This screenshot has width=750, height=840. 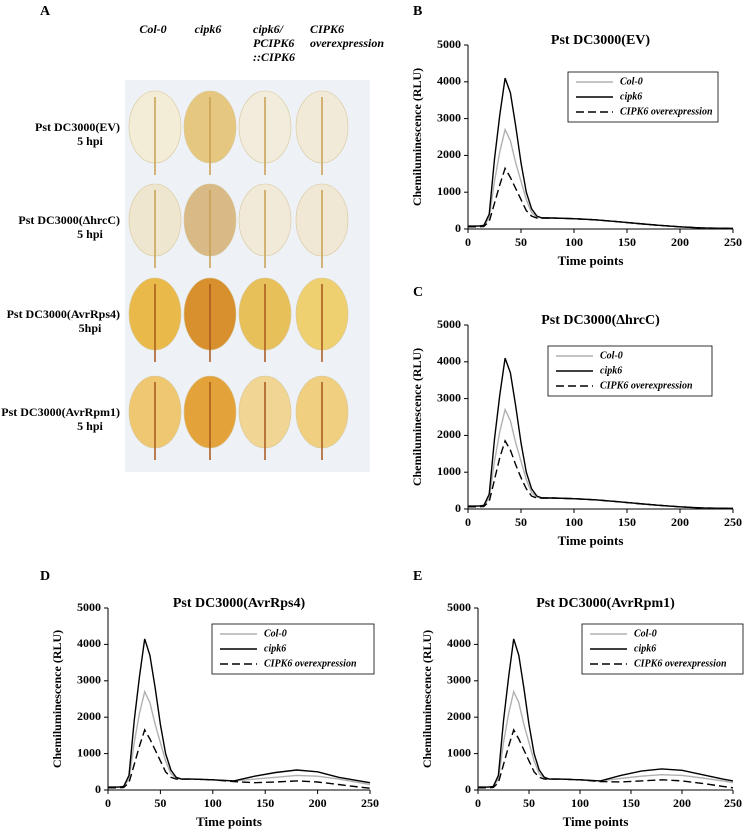 What do you see at coordinates (605, 603) in the screenshot?
I see `chart-title: Pst DC3000(AvrRpm1)` at bounding box center [605, 603].